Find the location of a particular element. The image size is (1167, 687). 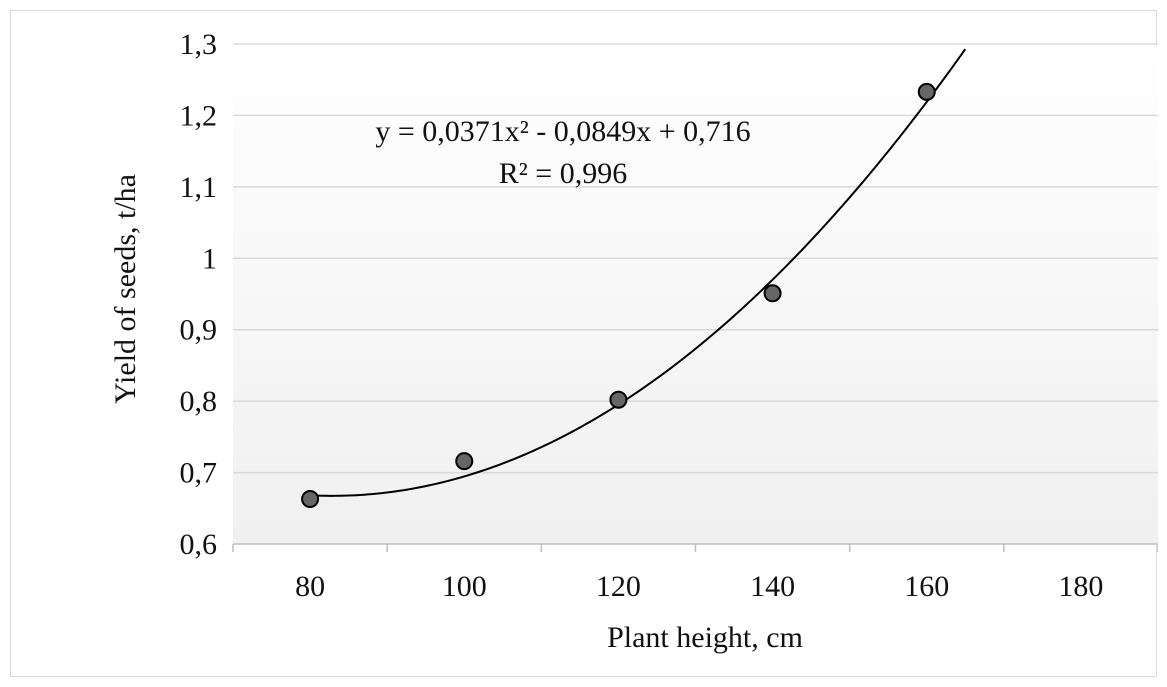

y-tick-label: 0,7 is located at coordinates (199, 473).